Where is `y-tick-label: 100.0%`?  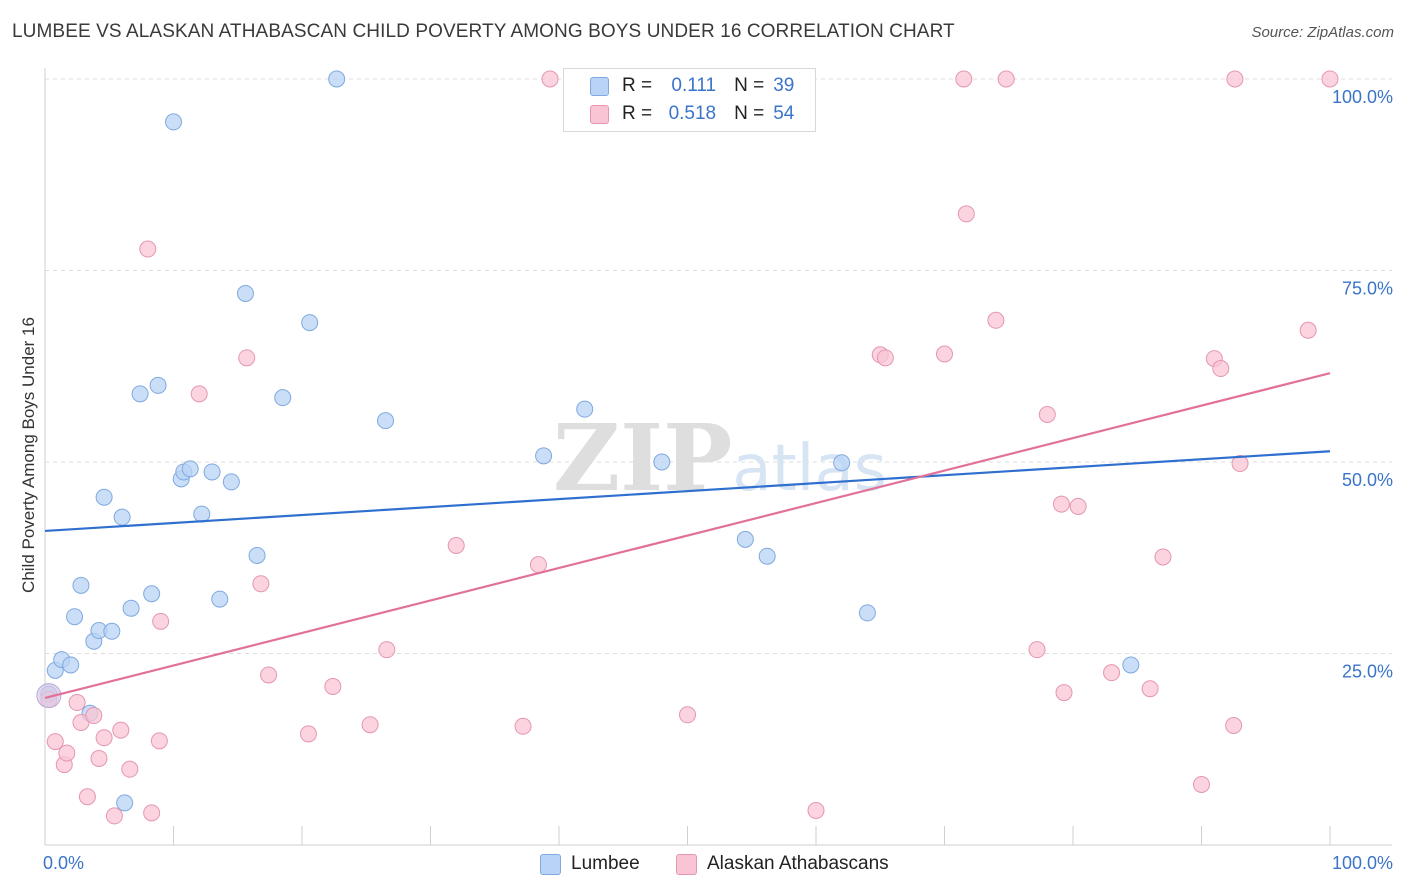 y-tick-label: 100.0% is located at coordinates (1362, 97).